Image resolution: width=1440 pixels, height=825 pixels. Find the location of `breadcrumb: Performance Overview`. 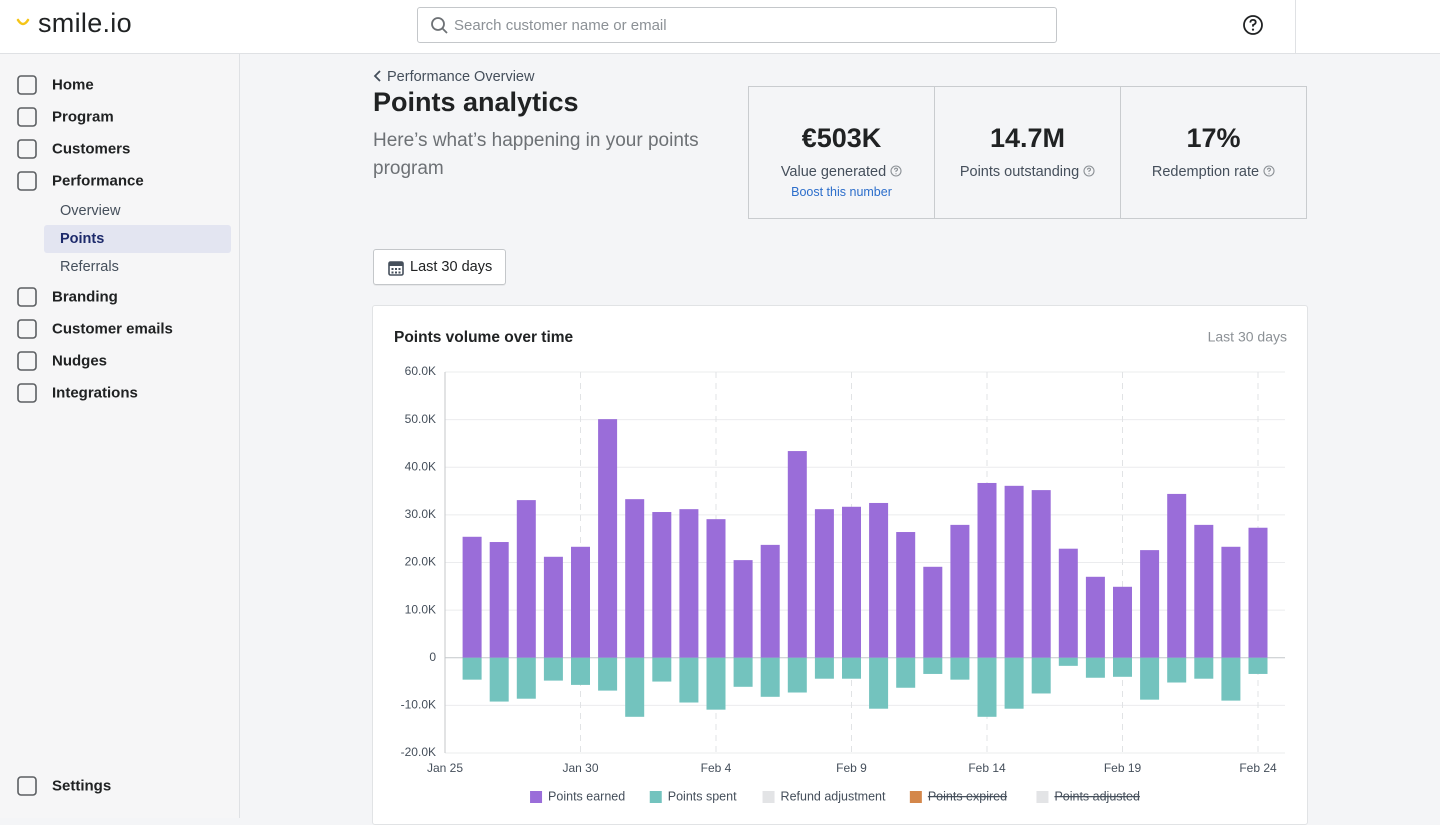

breadcrumb: Performance Overview is located at coordinates (453, 77).